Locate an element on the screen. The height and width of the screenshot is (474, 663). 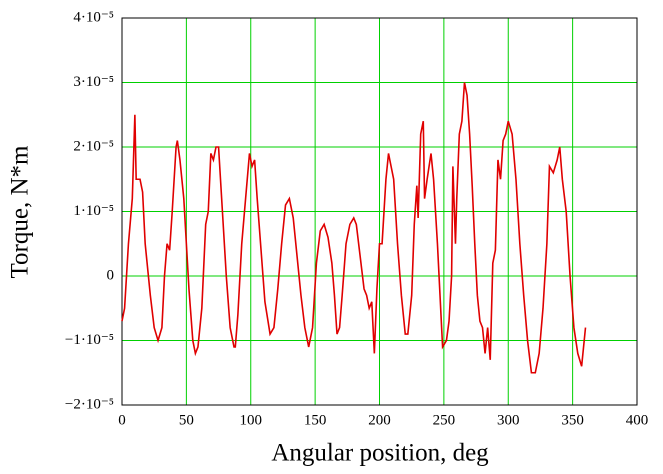
y-tick-label: 4·10⁻⁵ is located at coordinates (93, 17).